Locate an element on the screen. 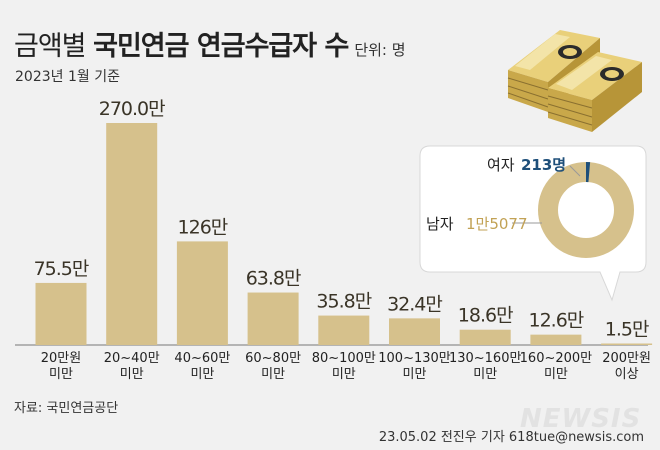 This screenshot has height=450, width=660. title-bold: 국민연금 연금수급자 수 is located at coordinates (221, 46).